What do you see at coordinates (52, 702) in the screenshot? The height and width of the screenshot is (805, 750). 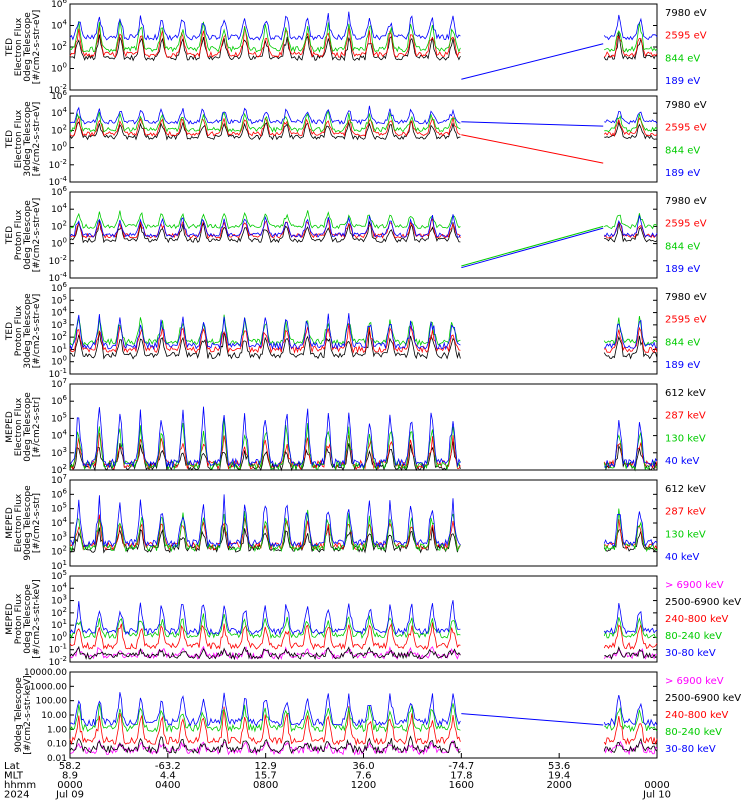 I see `y-tick-label: 100.00` at bounding box center [52, 702].